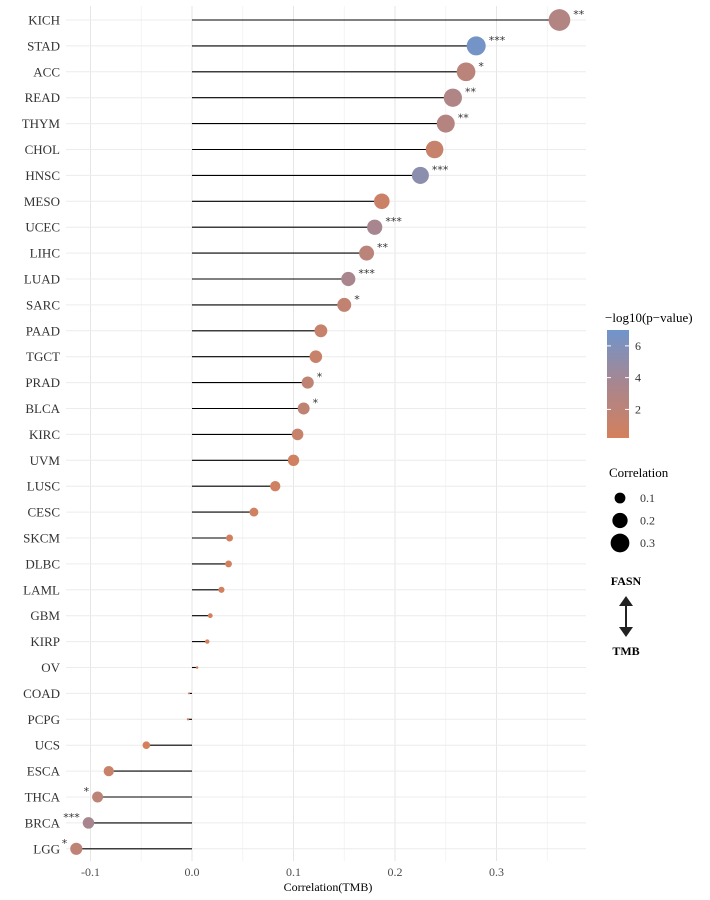 This screenshot has height=900, width=710. What do you see at coordinates (639, 472) in the screenshot?
I see `size-legend-title: Correlation` at bounding box center [639, 472].